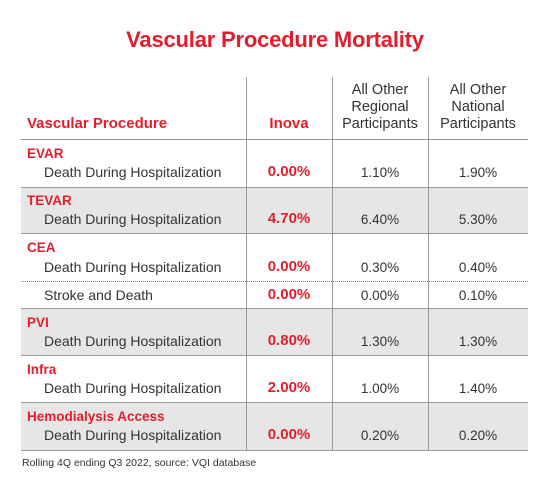 This screenshot has width=550, height=499. What do you see at coordinates (42, 369) in the screenshot?
I see `category-label: Infra` at bounding box center [42, 369].